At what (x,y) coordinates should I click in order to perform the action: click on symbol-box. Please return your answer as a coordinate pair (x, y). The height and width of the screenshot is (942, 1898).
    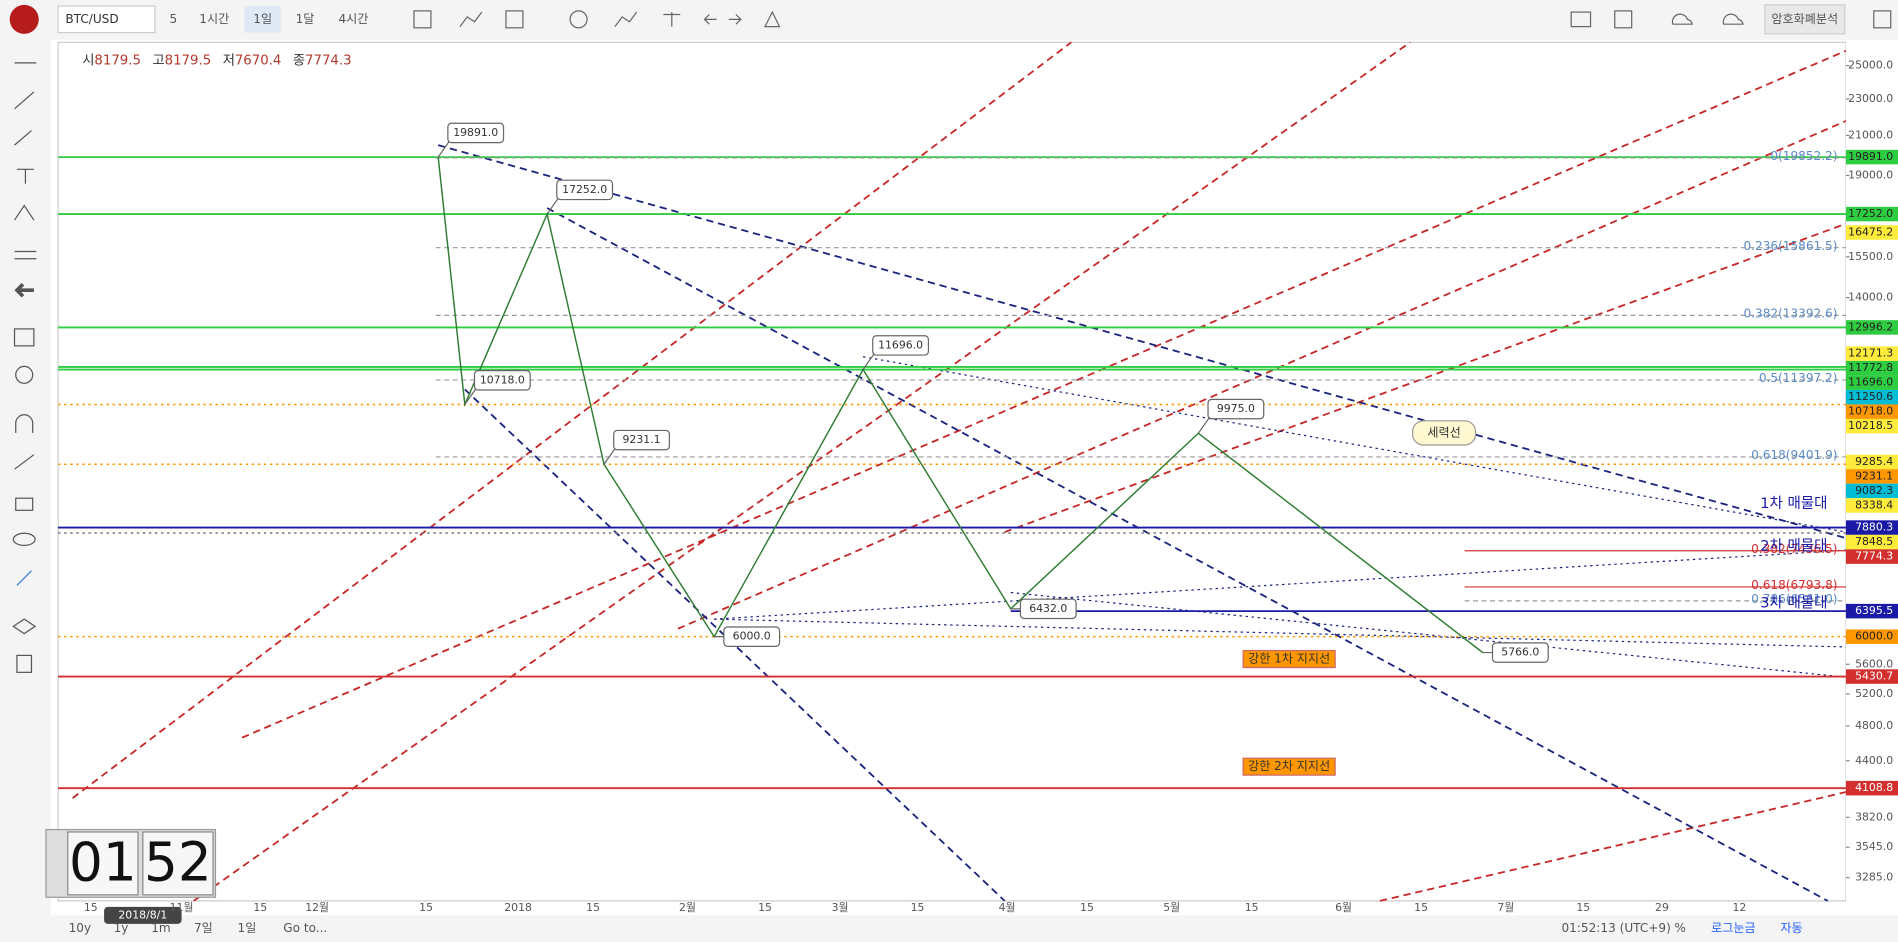
    Looking at the image, I should click on (106, 19).